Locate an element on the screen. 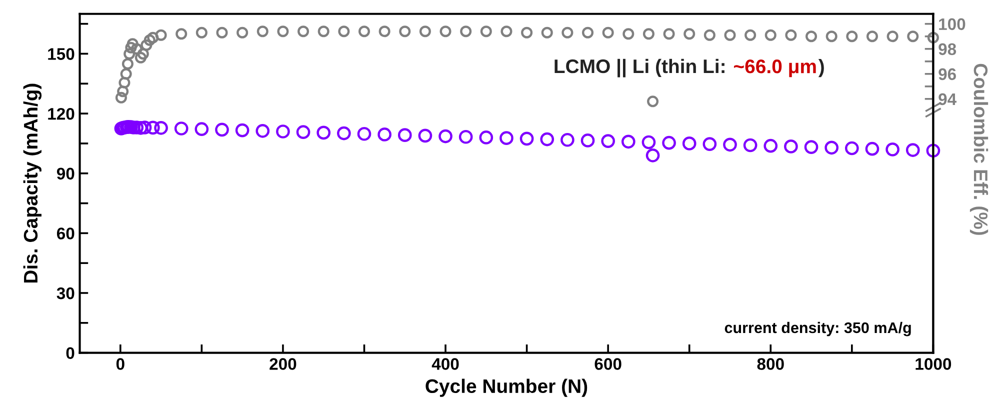 The width and height of the screenshot is (997, 420). y2-tick-label: 96 is located at coordinates (947, 74).